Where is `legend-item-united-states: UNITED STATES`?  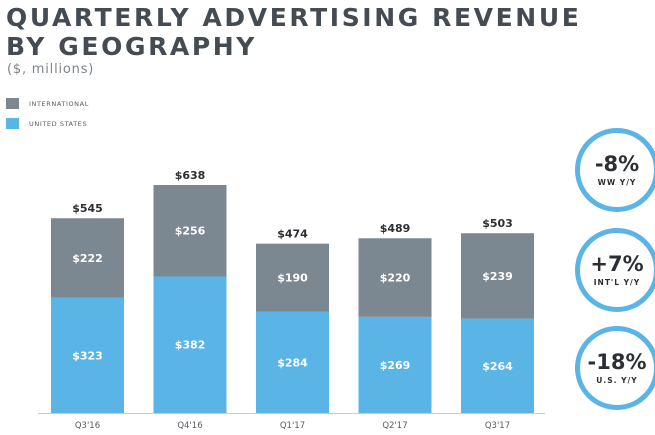
legend-item-united-states: UNITED STATES is located at coordinates (47, 123).